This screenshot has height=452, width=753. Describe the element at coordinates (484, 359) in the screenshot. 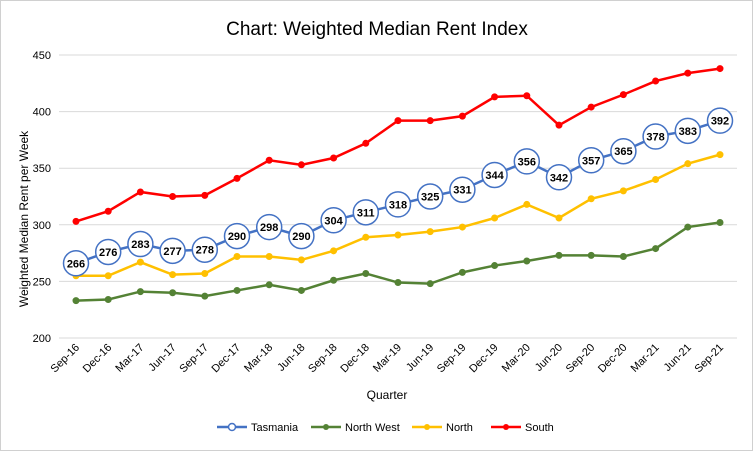

I see `x-tick-label: Dec-19` at that location.